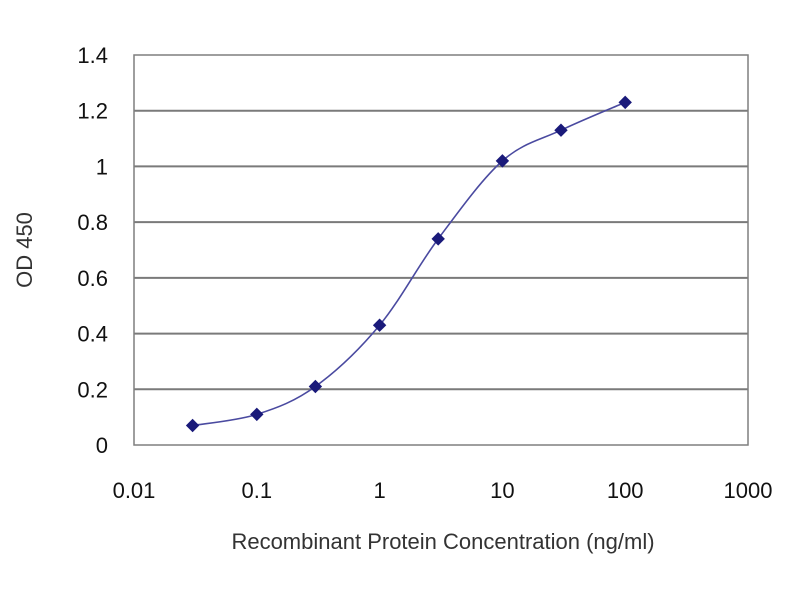  What do you see at coordinates (92, 389) in the screenshot?
I see `y-tick-label: 0.2` at bounding box center [92, 389].